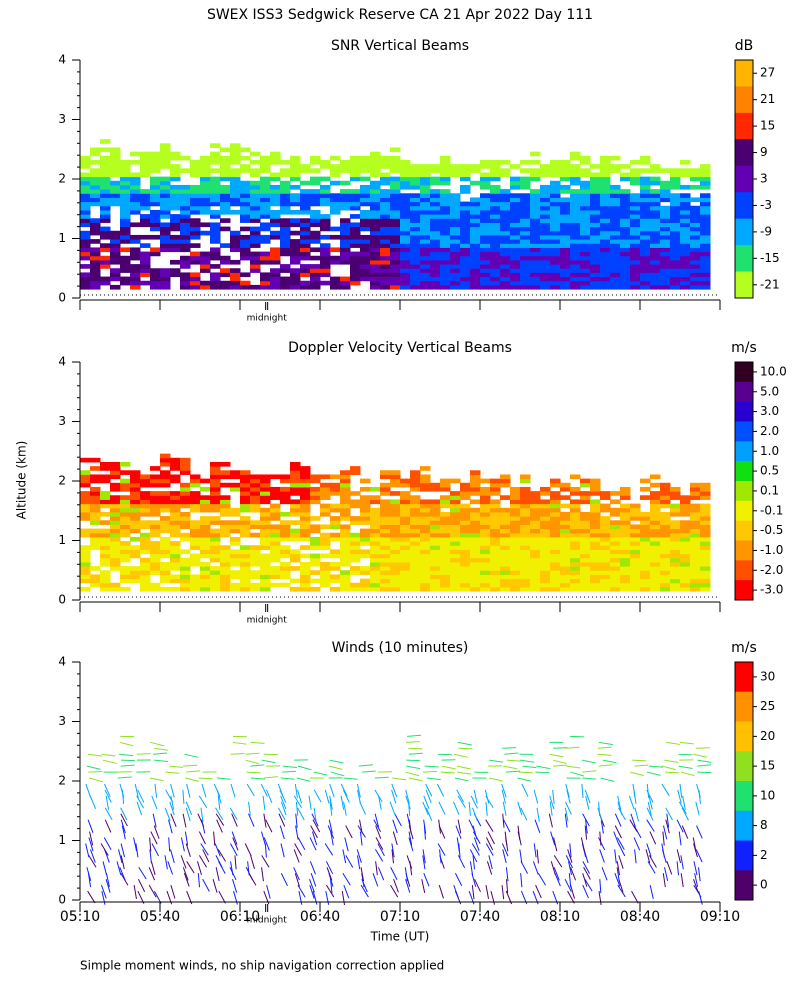 The width and height of the screenshot is (800, 1004). Describe the element at coordinates (62, 60) in the screenshot. I see `y-tick-label: 4` at that location.